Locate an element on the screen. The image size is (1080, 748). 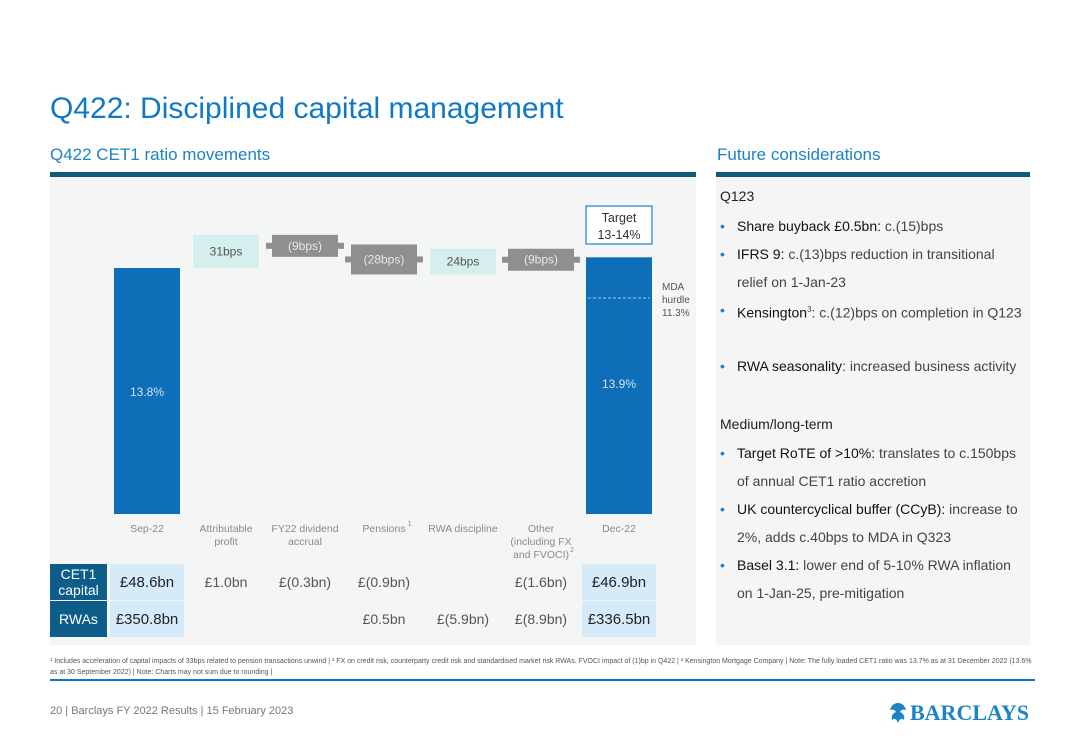
table-cell: £46.9bn is located at coordinates (619, 582).